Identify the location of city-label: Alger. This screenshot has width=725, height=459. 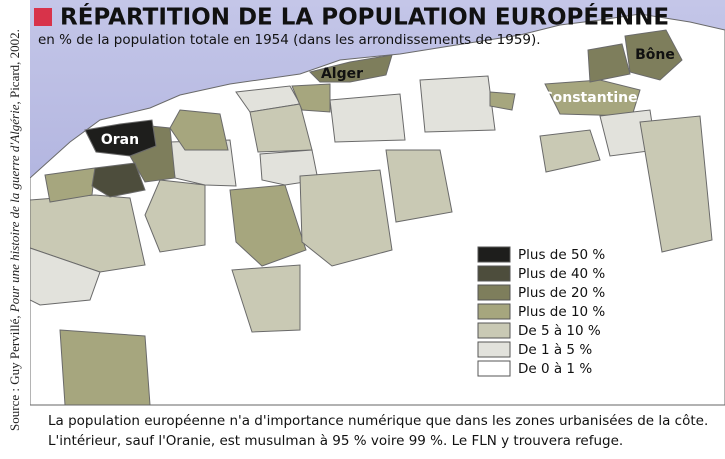
(342, 74).